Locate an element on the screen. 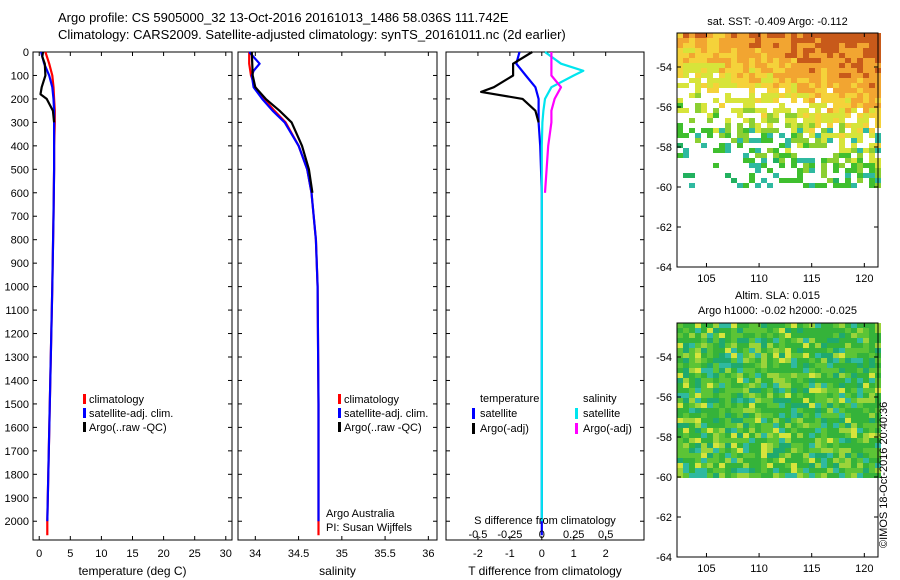 The image size is (900, 580). series-line is located at coordinates (282, 122).